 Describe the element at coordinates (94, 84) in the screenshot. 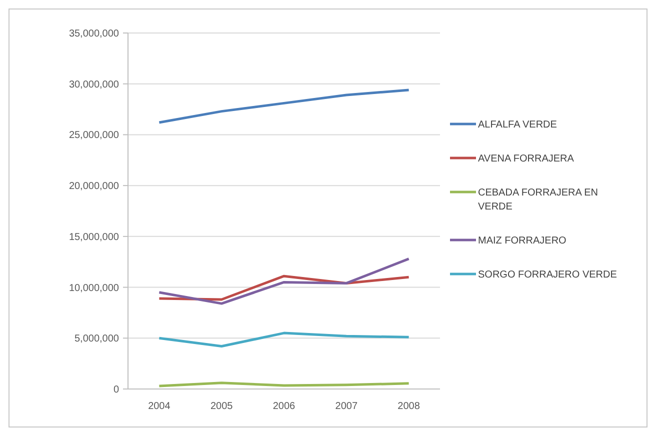

I see `y-tick-label: 30,000,000` at that location.